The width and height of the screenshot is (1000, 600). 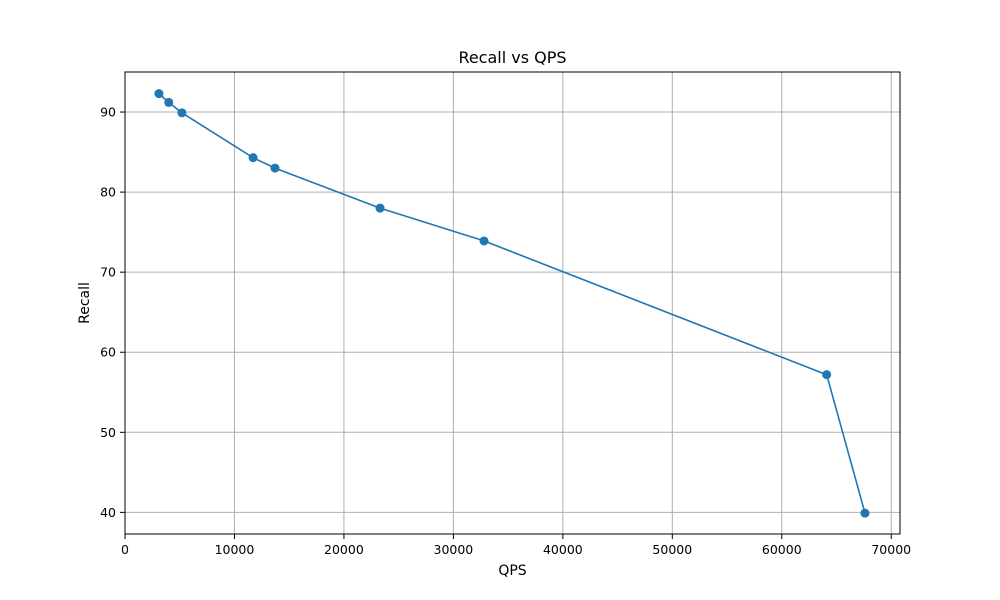 I want to click on y-tick-label: 90, so click(x=108, y=112).